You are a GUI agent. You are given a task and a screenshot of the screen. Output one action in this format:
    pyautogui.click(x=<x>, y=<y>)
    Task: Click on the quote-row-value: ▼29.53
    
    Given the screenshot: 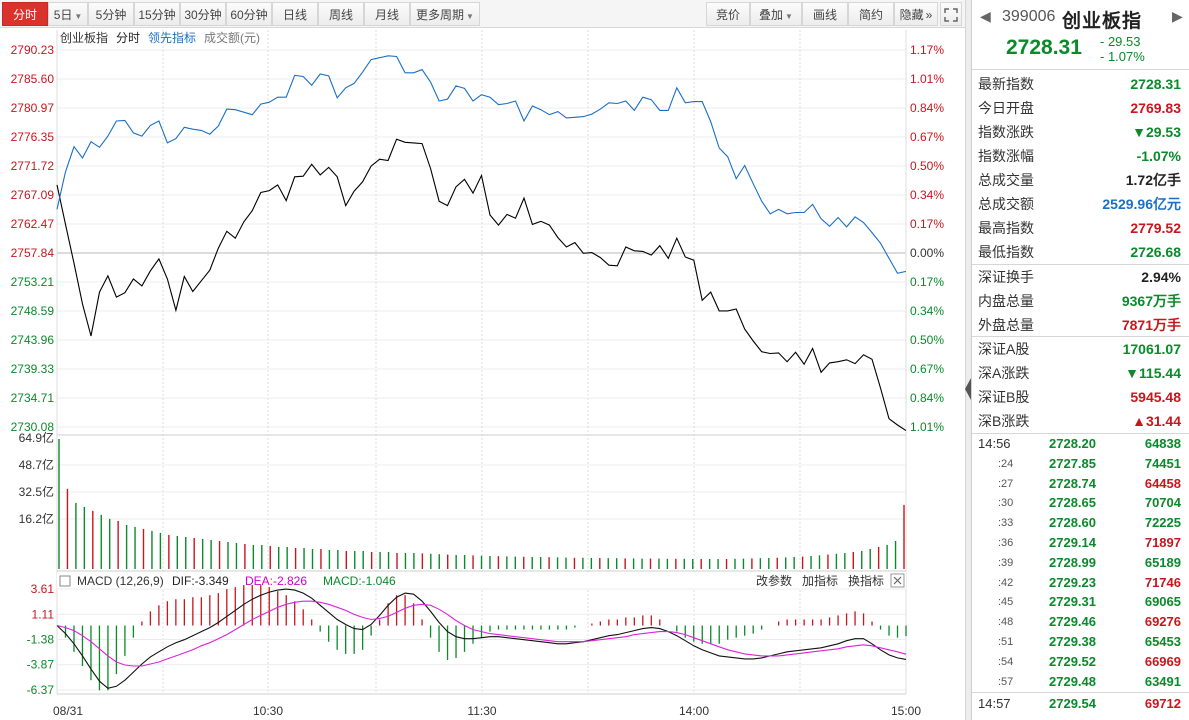 What is the action you would take?
    pyautogui.click(x=1156, y=132)
    